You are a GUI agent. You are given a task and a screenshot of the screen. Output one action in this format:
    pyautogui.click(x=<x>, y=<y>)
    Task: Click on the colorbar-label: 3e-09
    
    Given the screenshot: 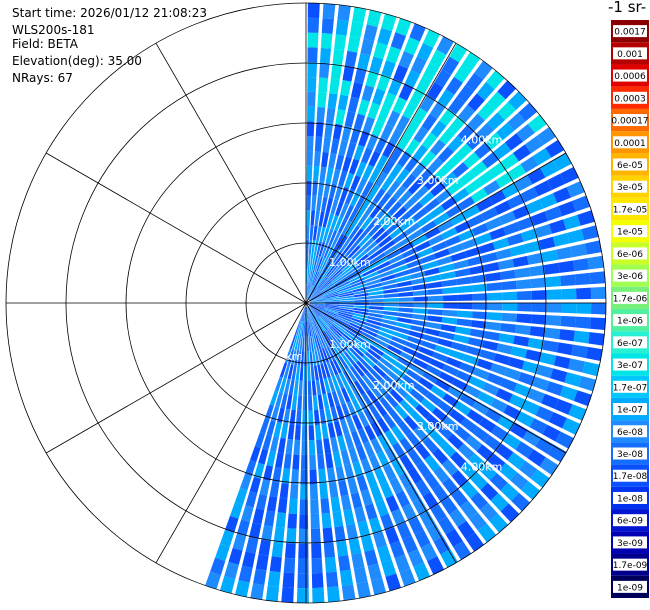 What is the action you would take?
    pyautogui.click(x=630, y=544)
    